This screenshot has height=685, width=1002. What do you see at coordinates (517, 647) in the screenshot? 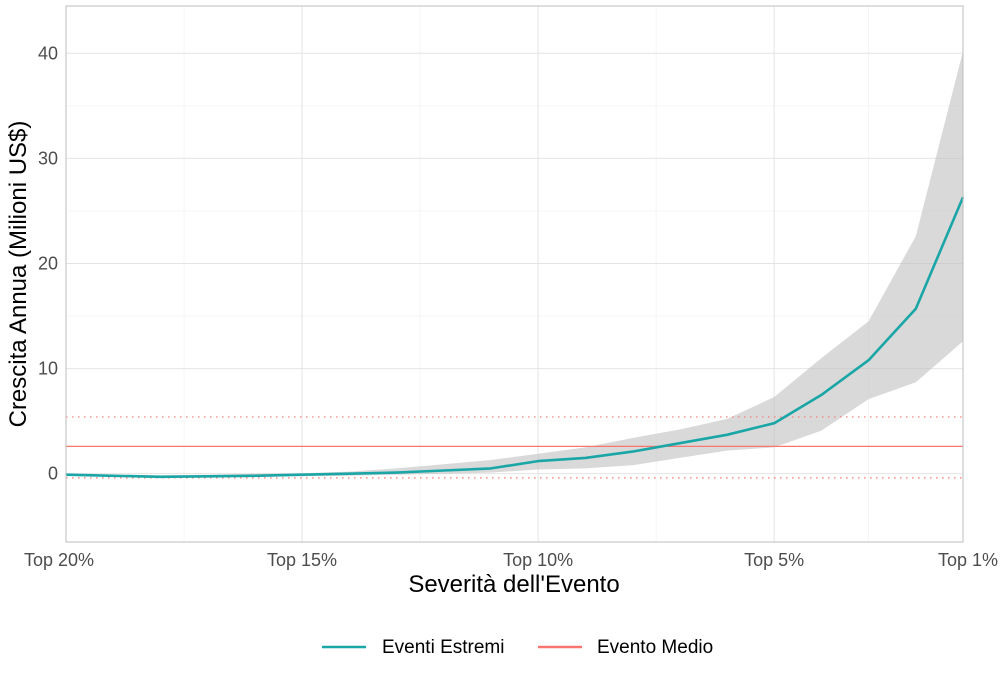
I see `legend: Eventi Estremi Evento Medio` at bounding box center [517, 647].